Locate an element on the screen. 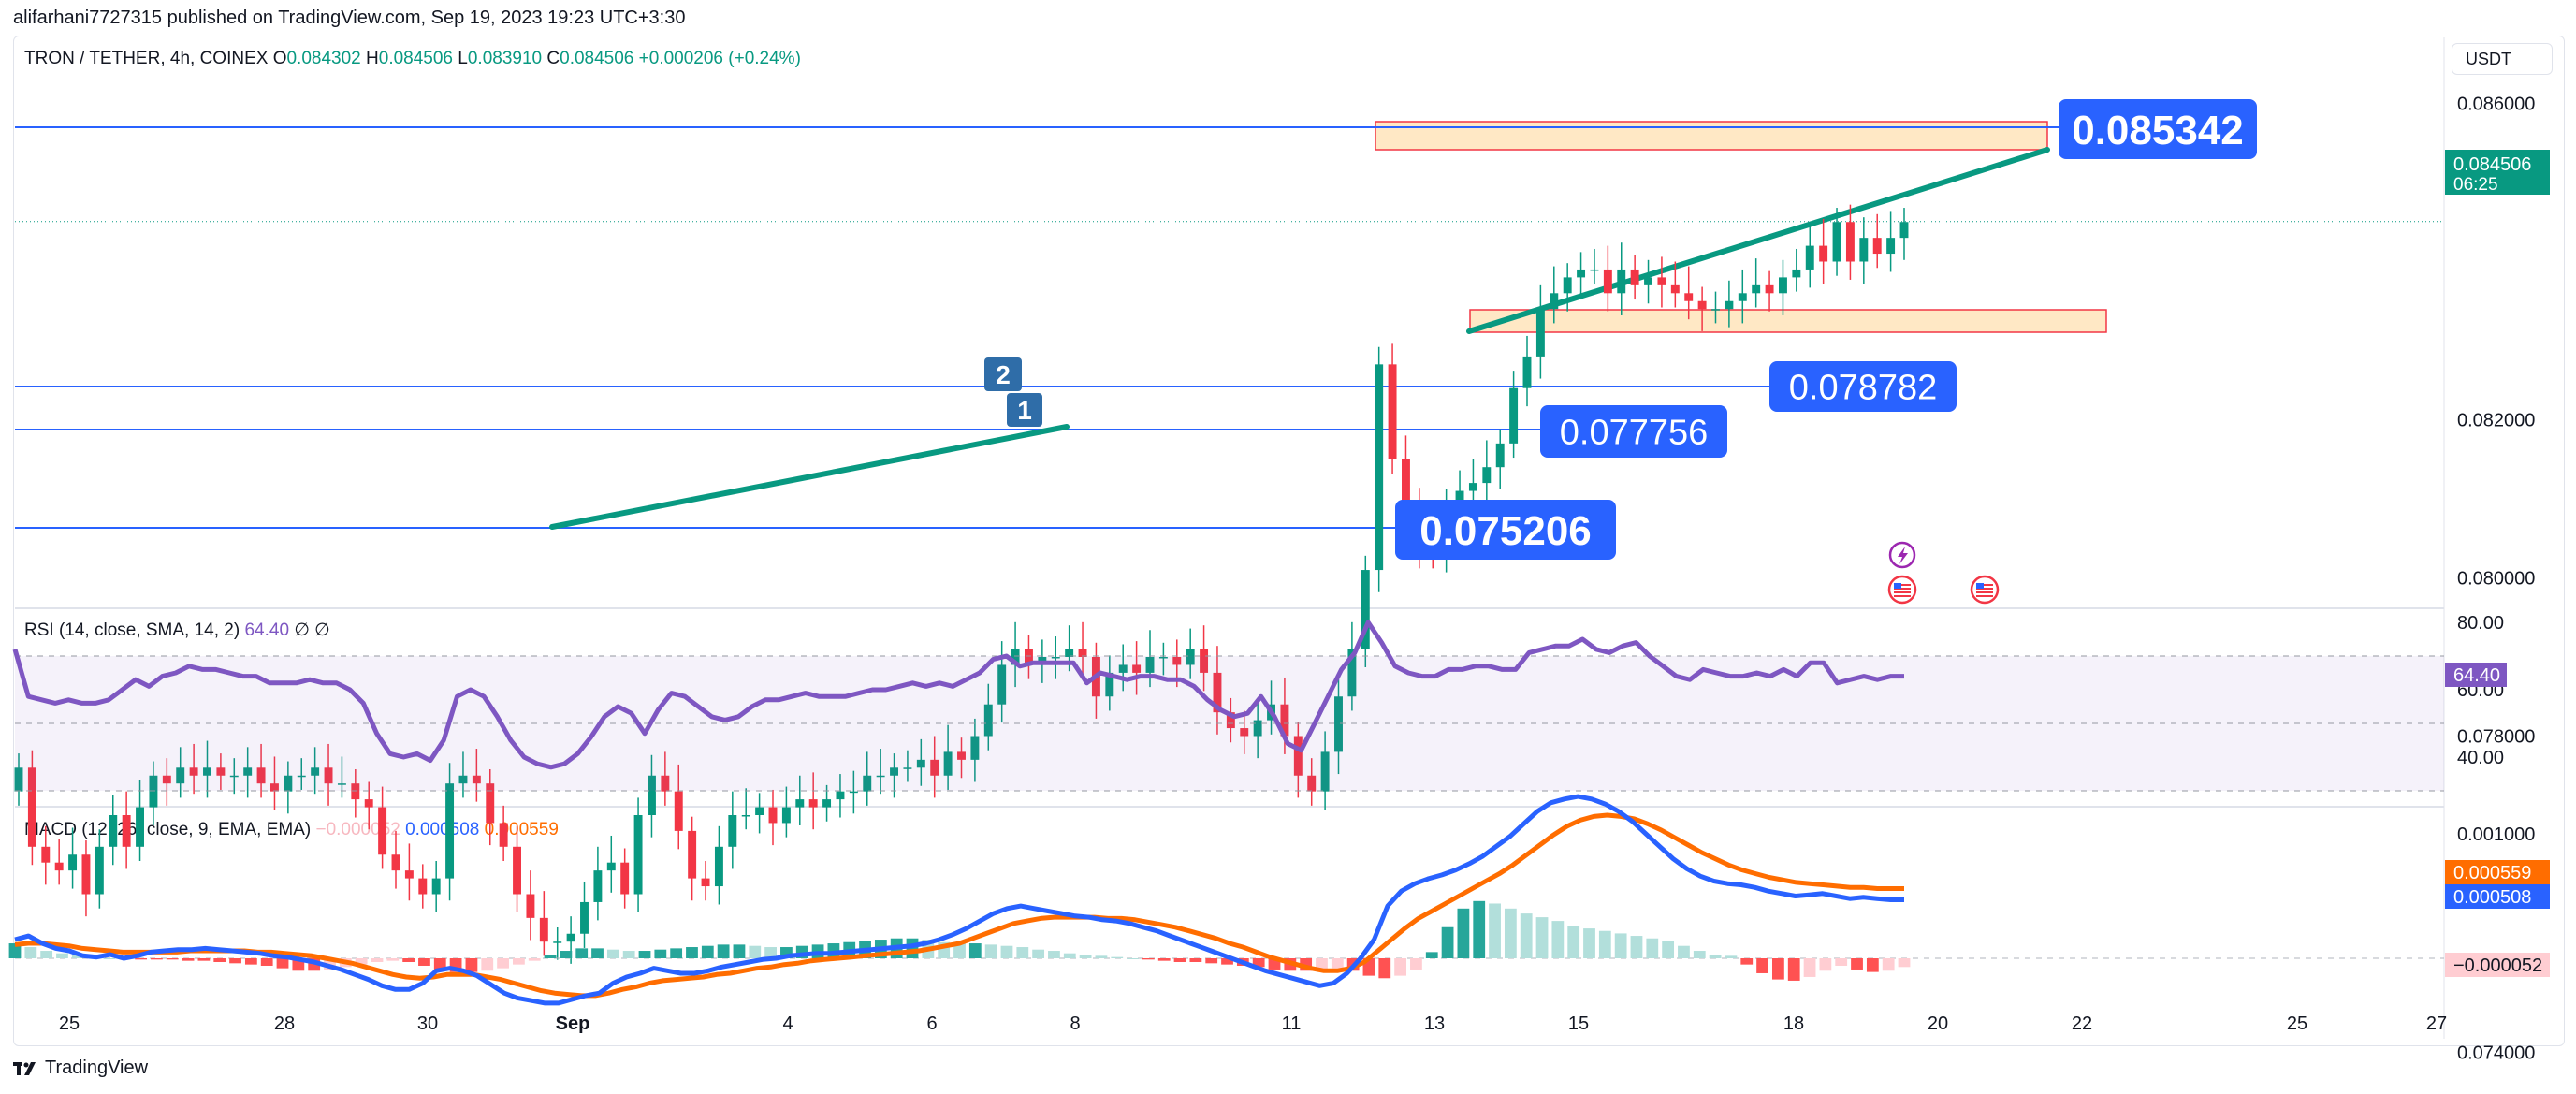 Image resolution: width=2576 pixels, height=1094 pixels. macd-legend-macd: 0.000508 is located at coordinates (442, 830).